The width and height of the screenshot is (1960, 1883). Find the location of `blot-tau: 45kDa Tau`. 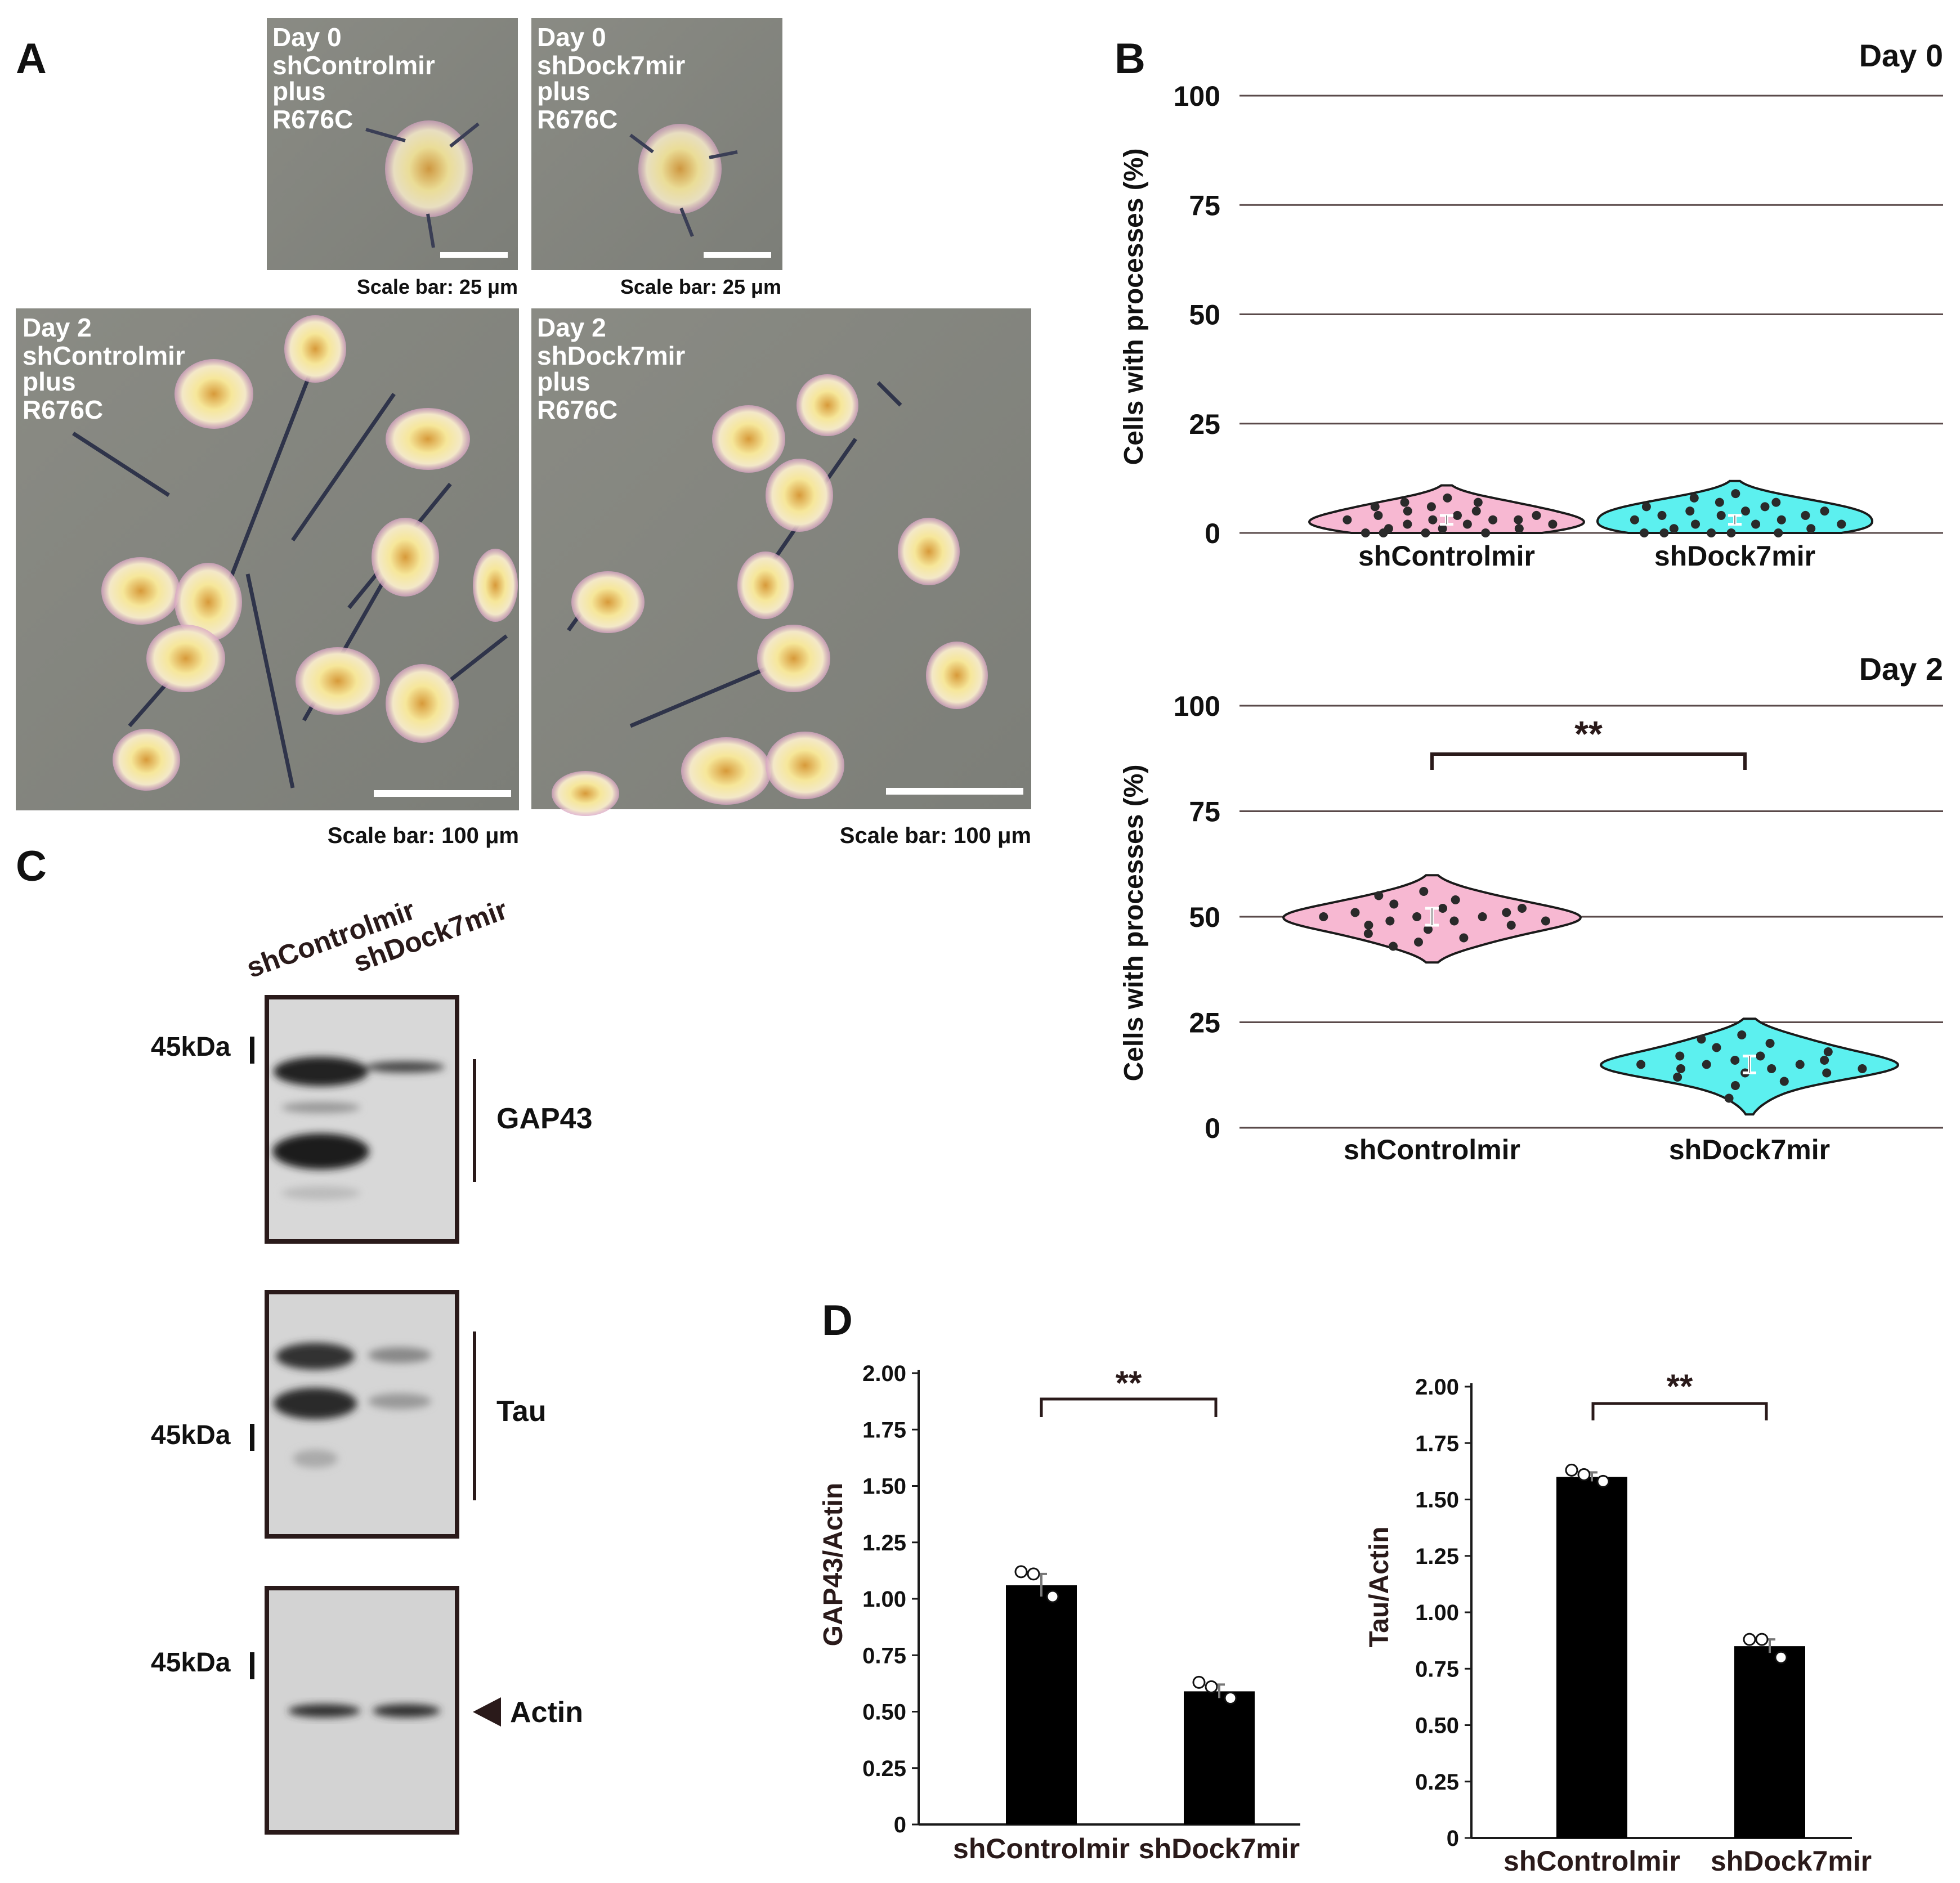

blot-tau: 45kDa Tau is located at coordinates (349, 1414).